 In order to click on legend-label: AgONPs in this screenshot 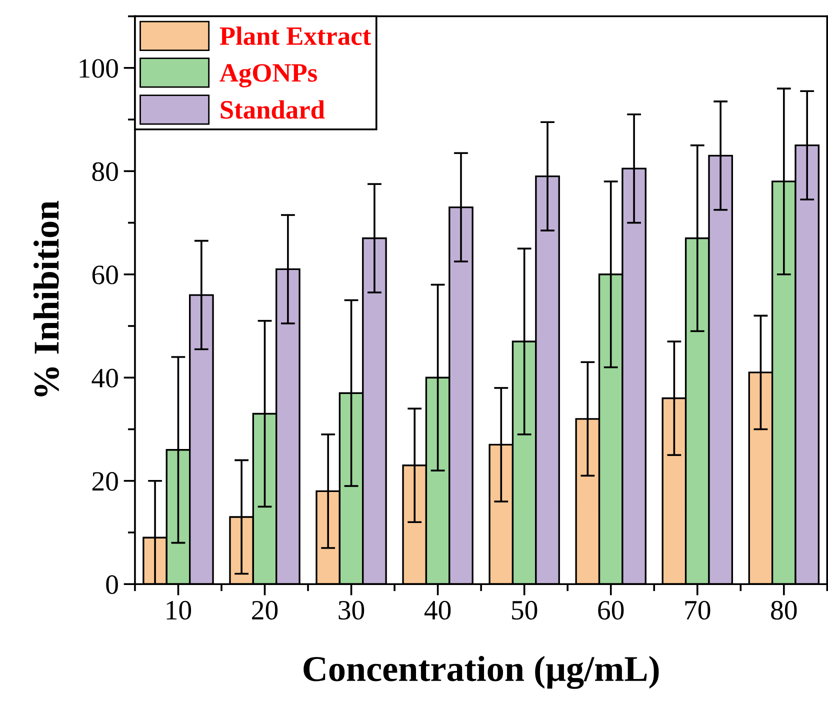, I will do `click(268, 76)`.